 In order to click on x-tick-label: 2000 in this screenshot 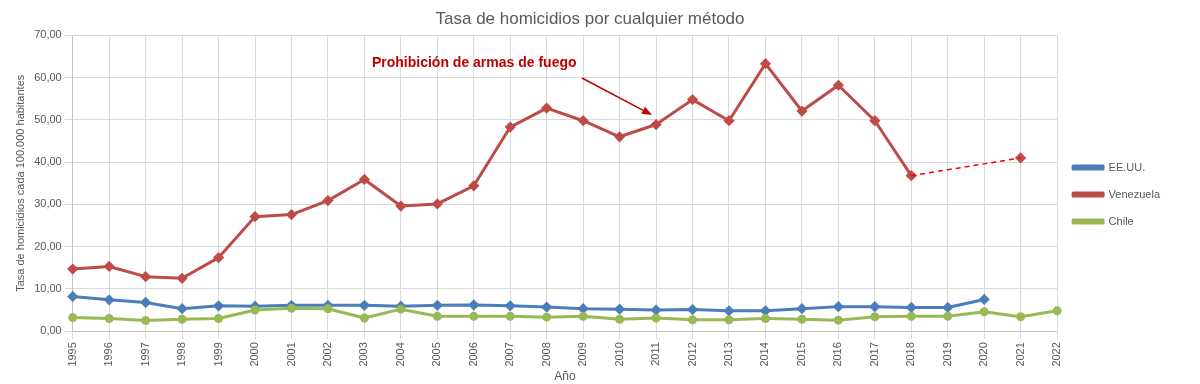, I will do `click(254, 354)`.